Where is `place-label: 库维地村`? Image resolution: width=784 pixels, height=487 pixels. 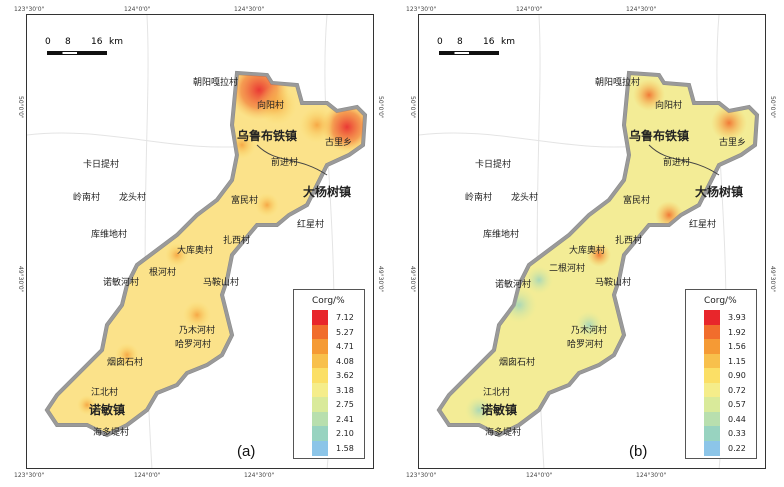
place-label: 库维地村 is located at coordinates (109, 235).